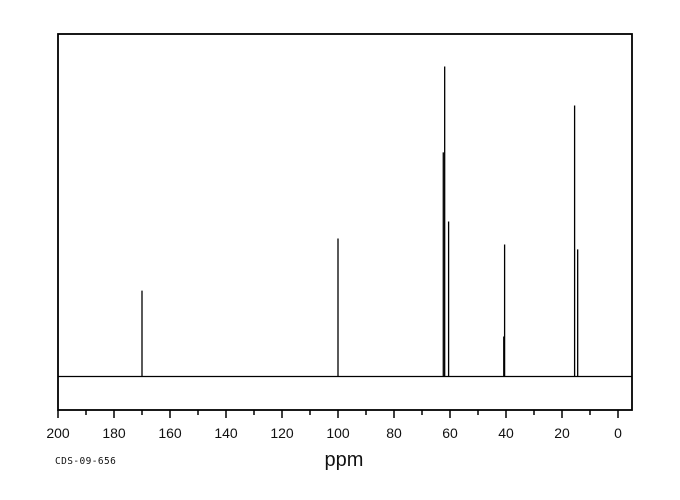 The width and height of the screenshot is (680, 500). I want to click on x-tick-label: 140, so click(226, 433).